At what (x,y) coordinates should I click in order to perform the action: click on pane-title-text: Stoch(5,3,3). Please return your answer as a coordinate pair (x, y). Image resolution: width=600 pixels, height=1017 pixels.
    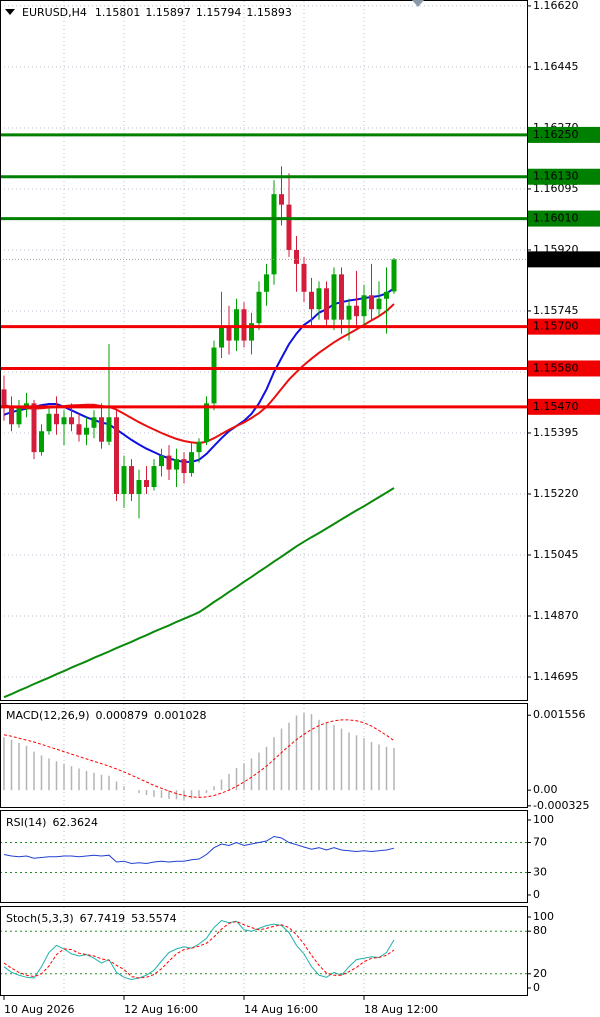
    Looking at the image, I should click on (40, 918).